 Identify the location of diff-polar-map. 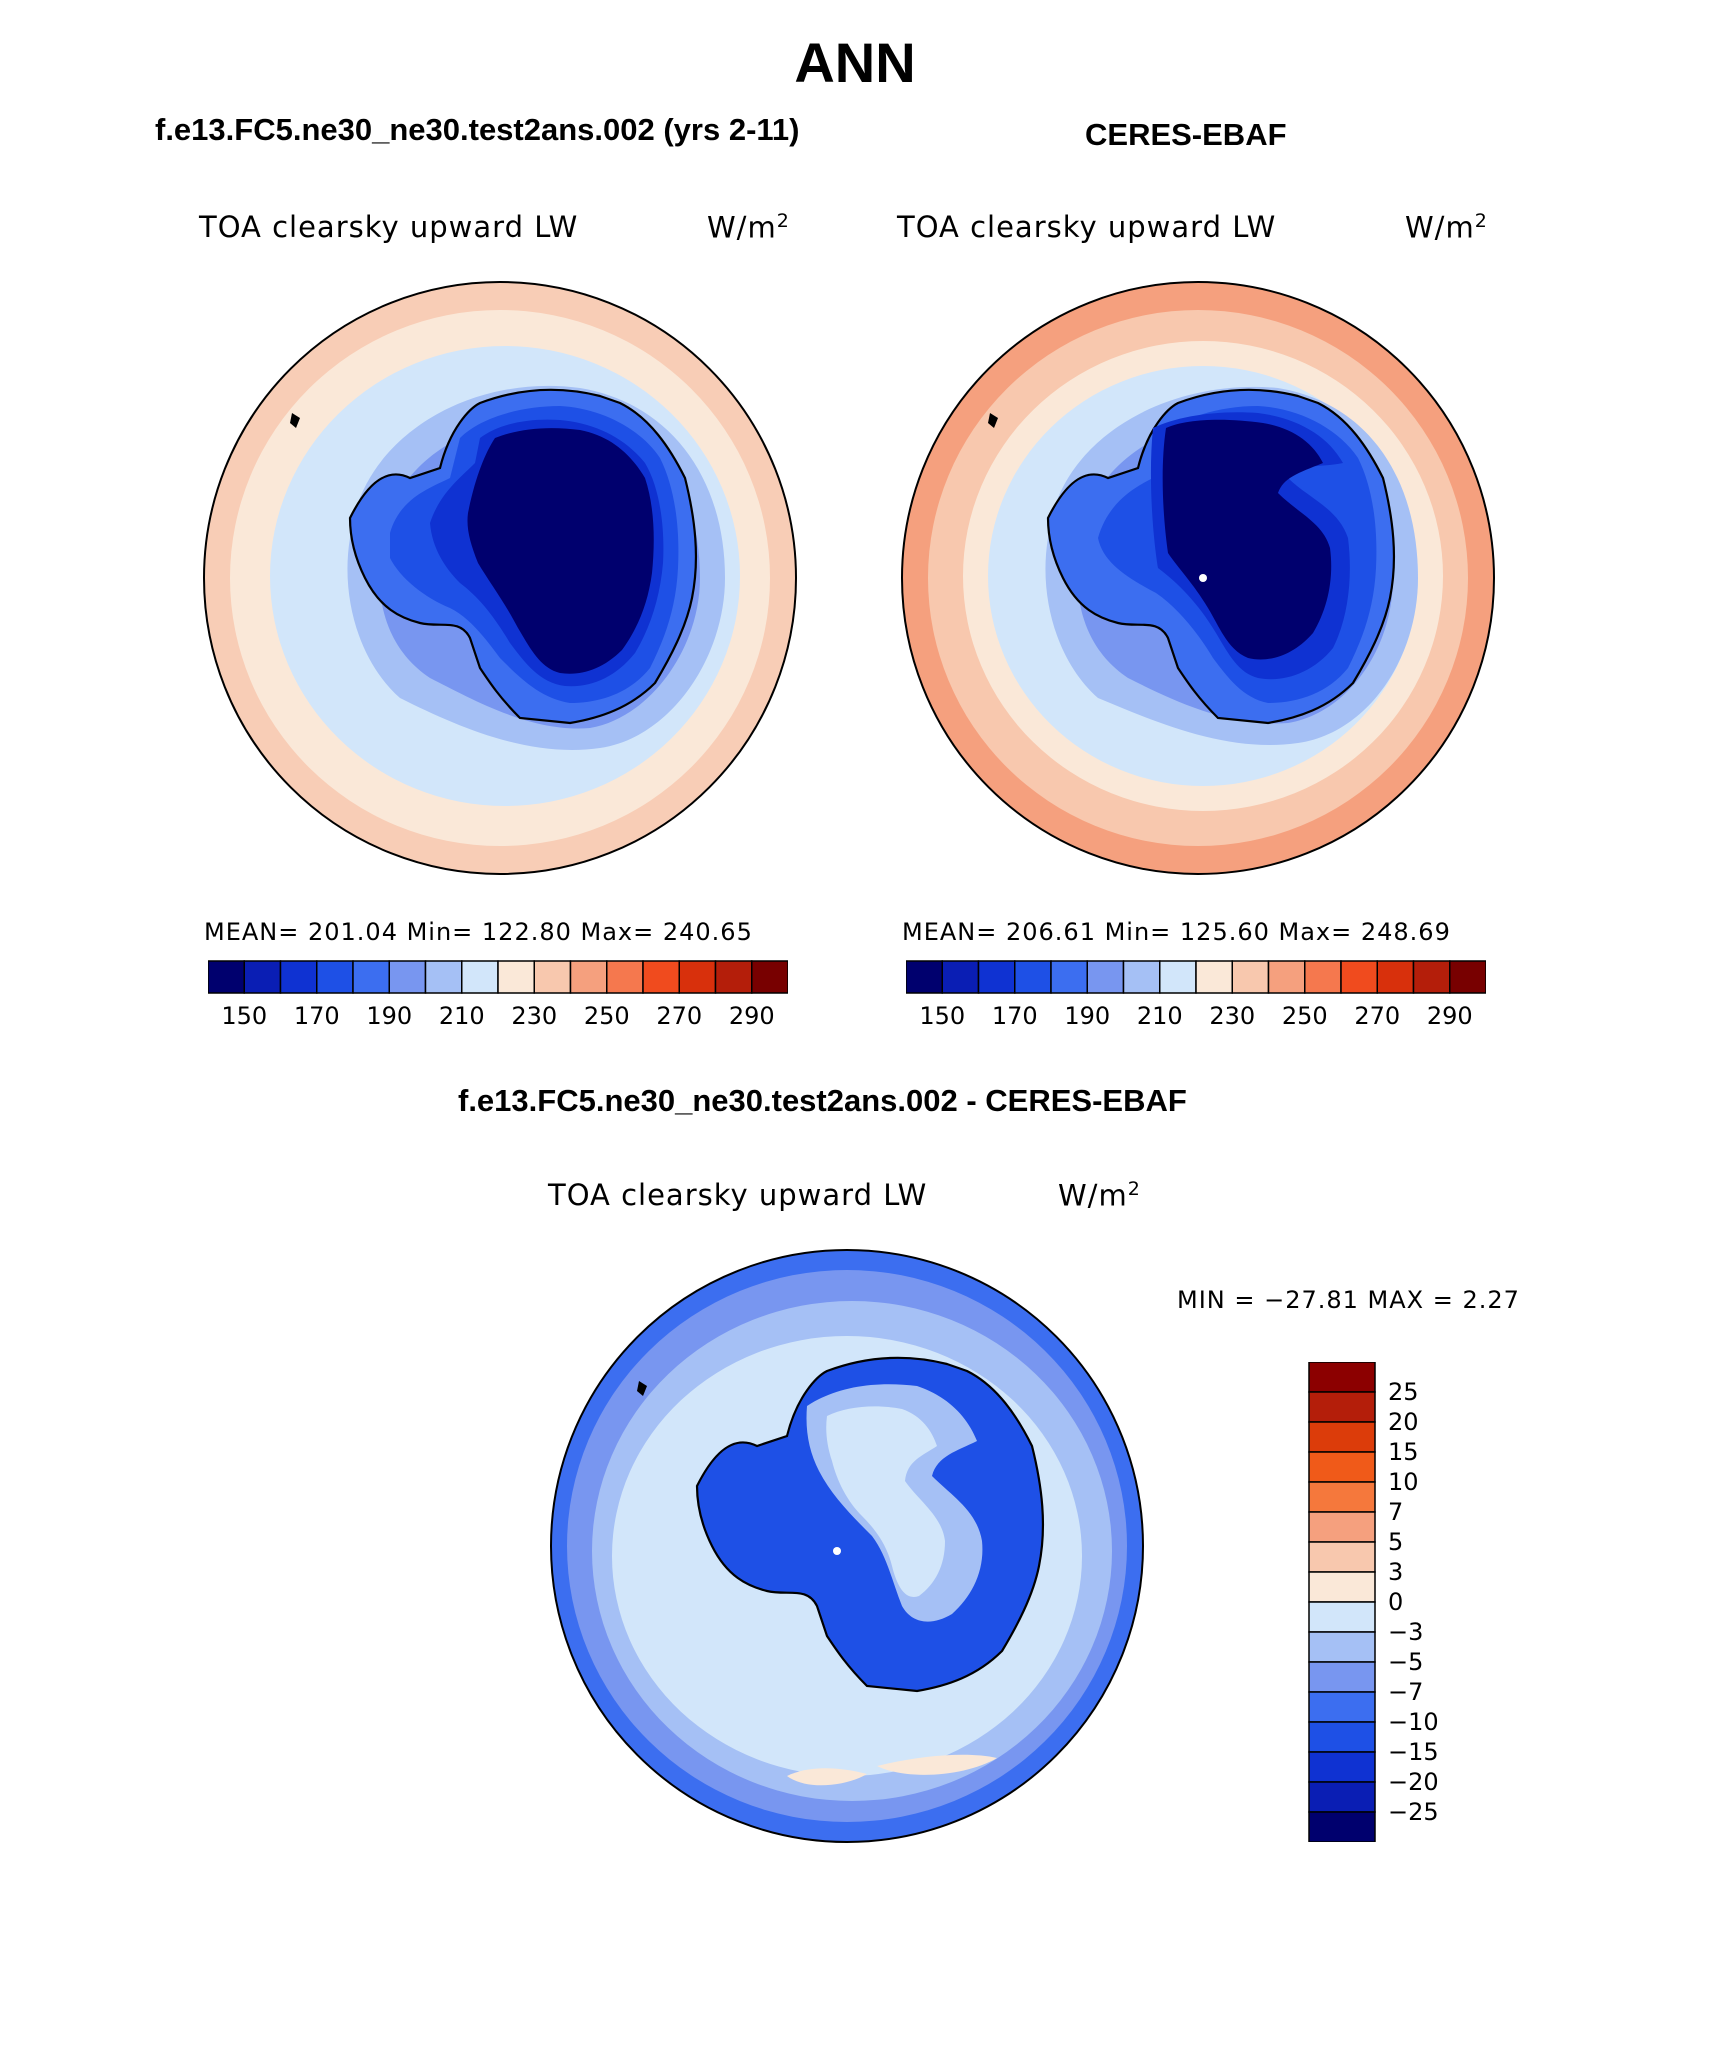
(847, 1546).